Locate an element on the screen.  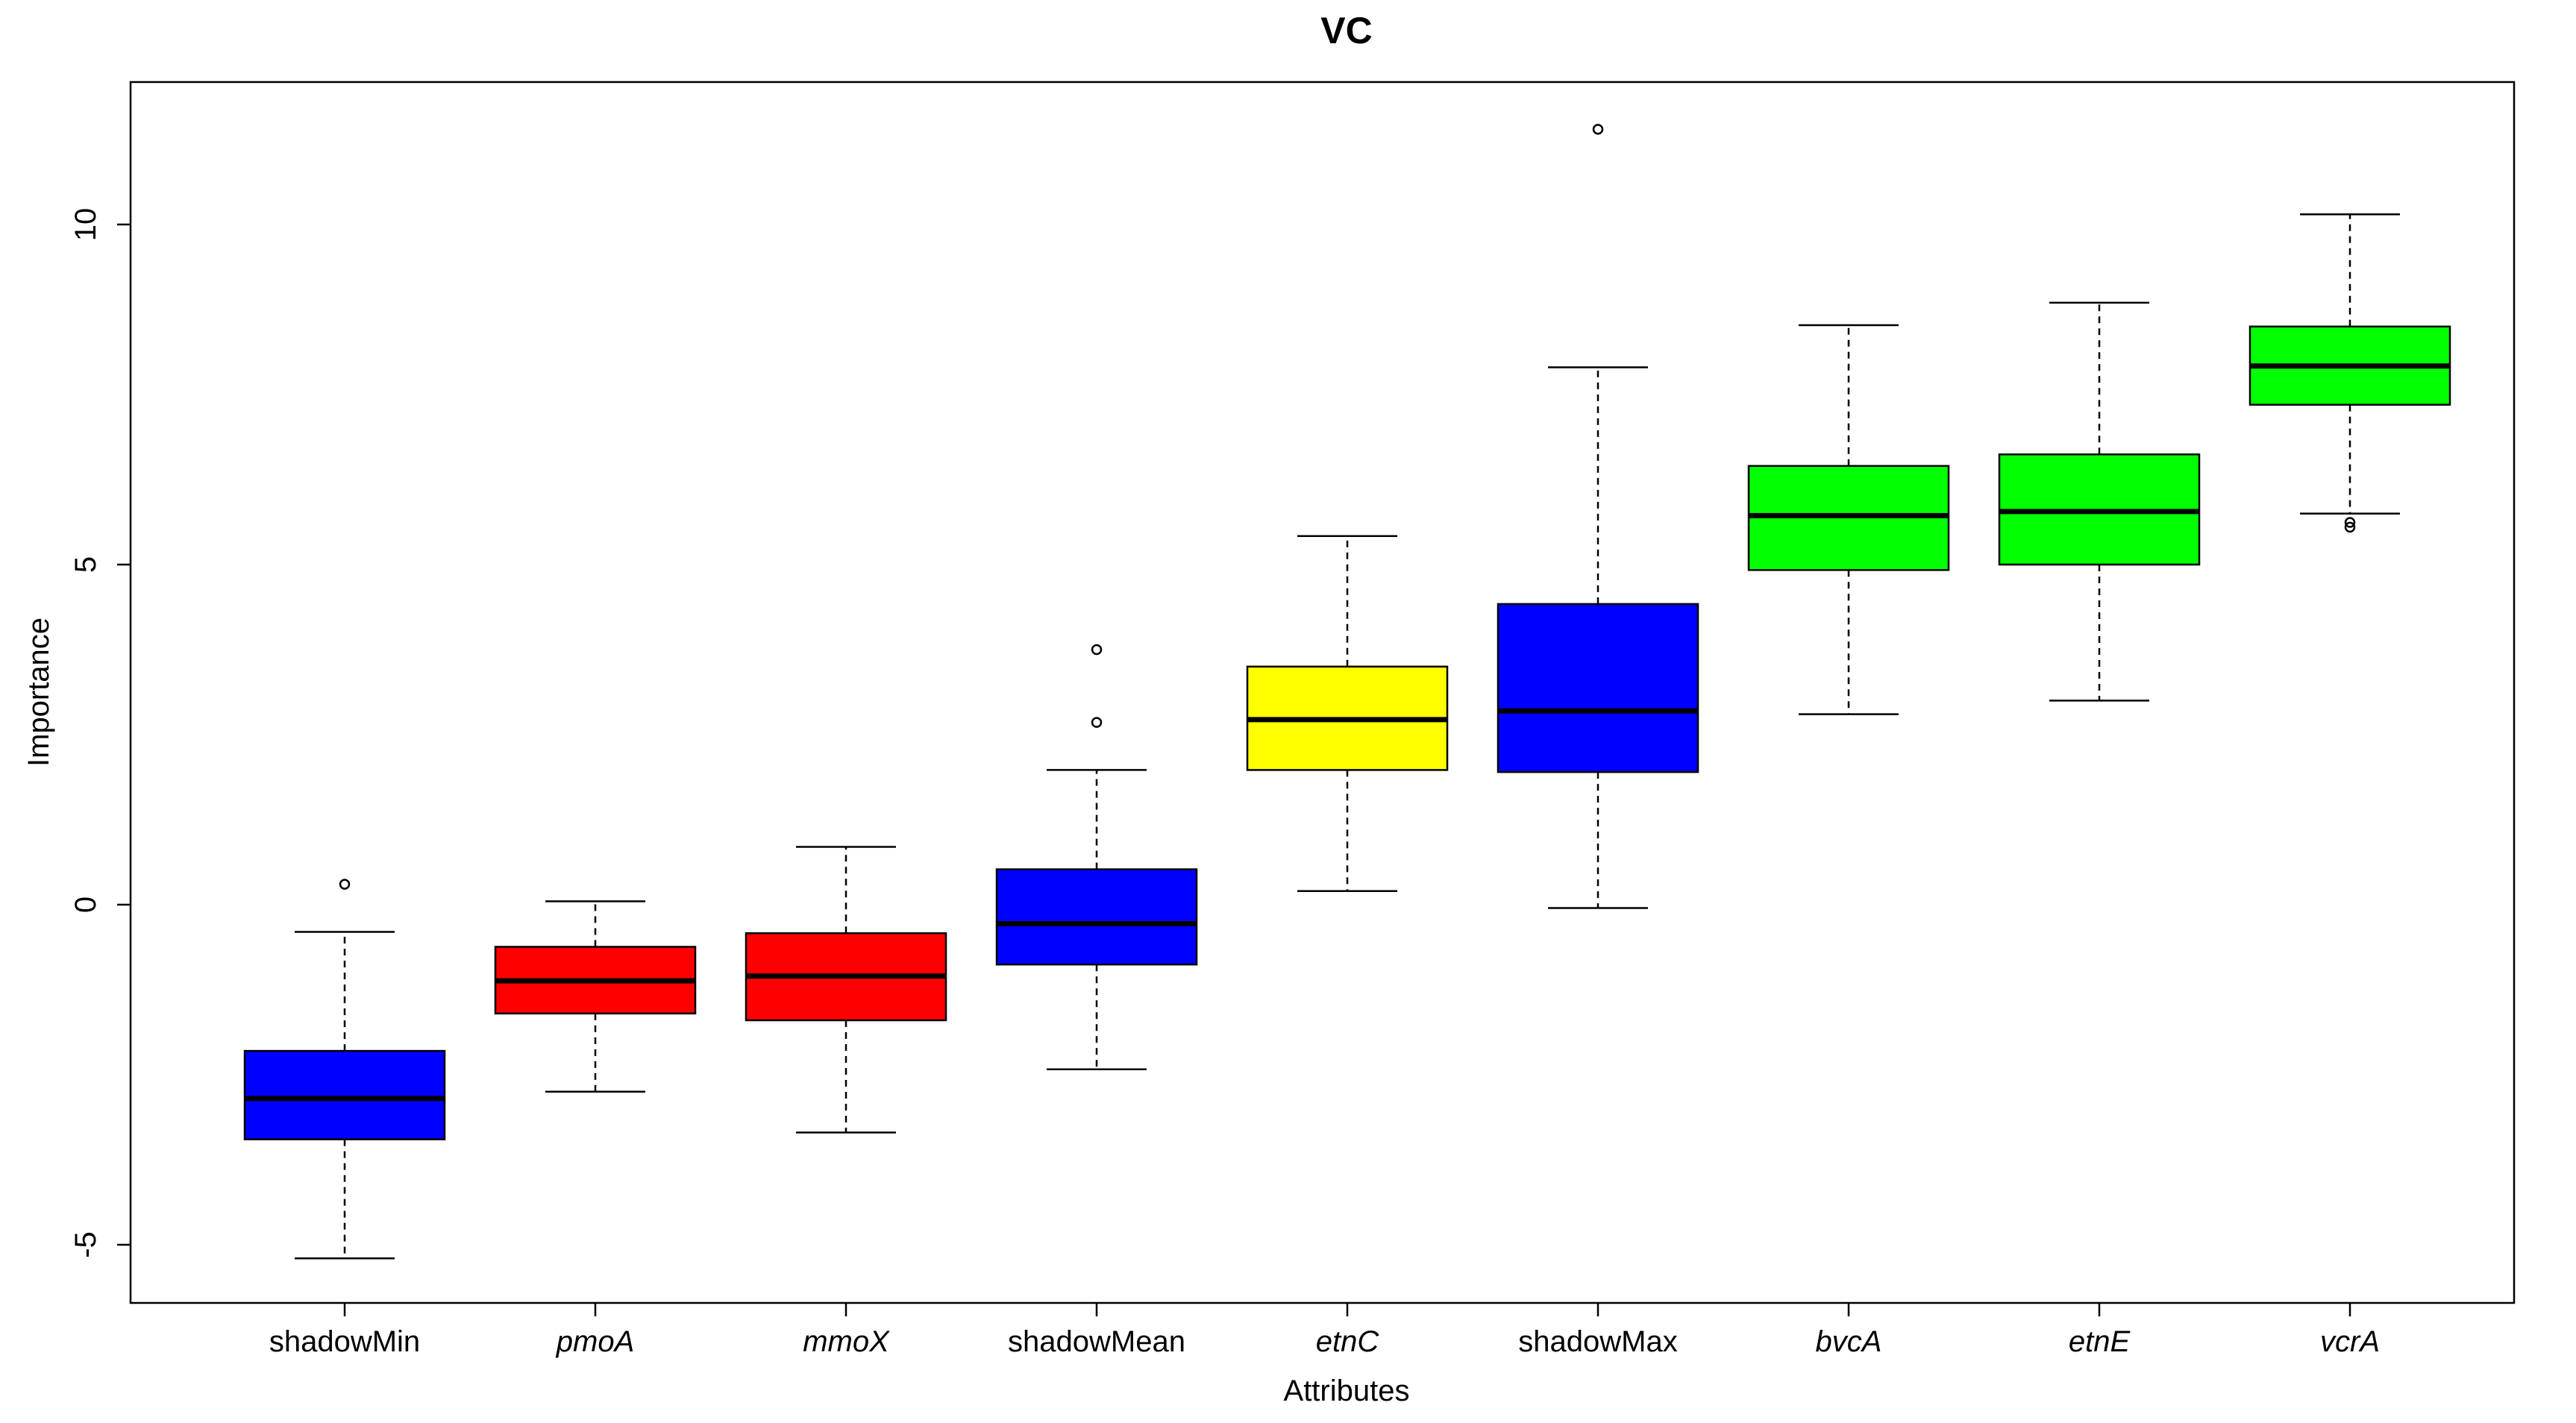
x-tick-label: mmoX is located at coordinates (846, 1341).